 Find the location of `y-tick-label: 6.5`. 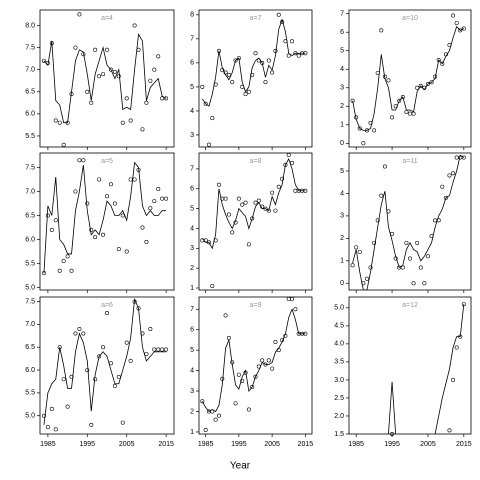

y-tick-label: 6.5 is located at coordinates (30, 347).